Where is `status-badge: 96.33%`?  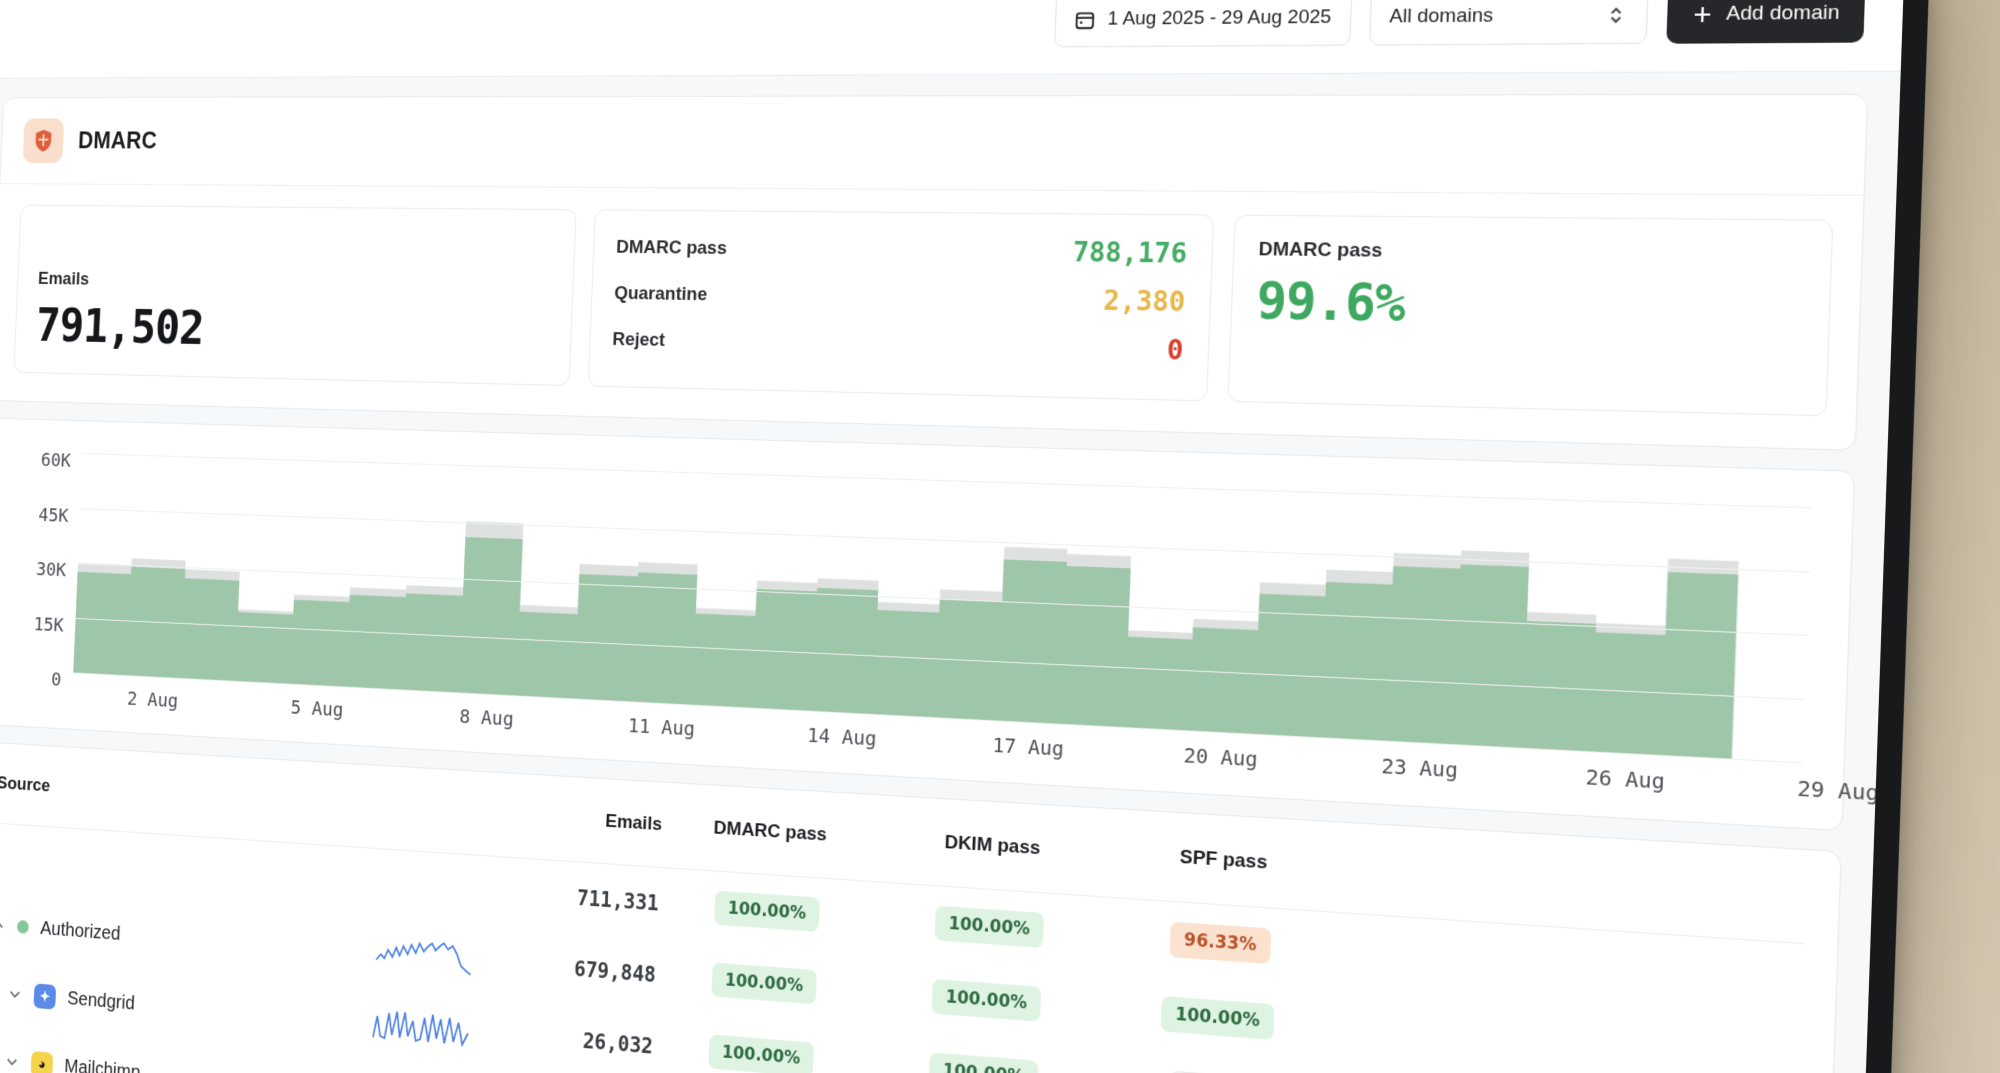
status-badge: 96.33% is located at coordinates (1220, 943).